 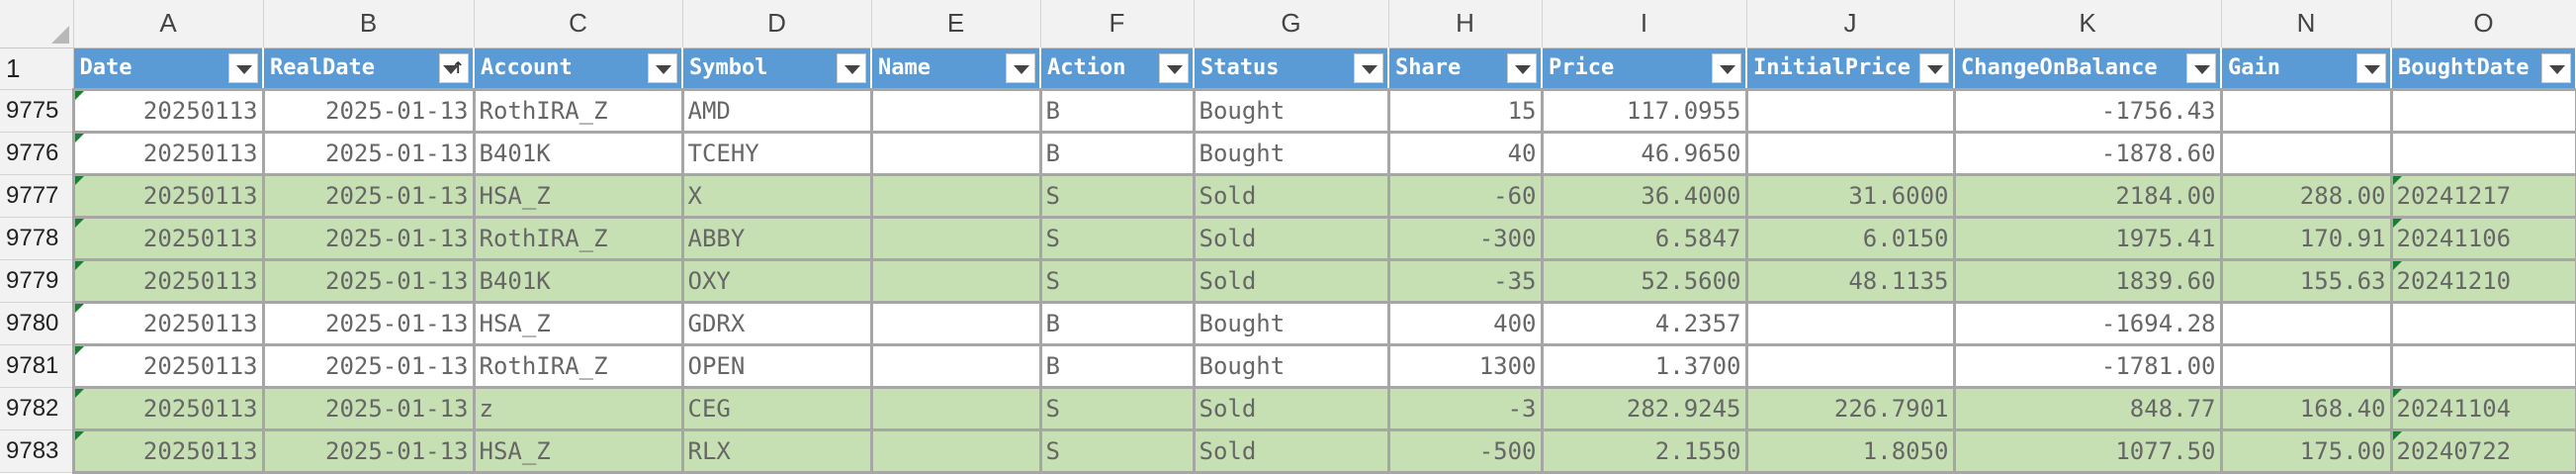 I want to click on cell-changeonbalance: -1756.43, so click(x=2087, y=110).